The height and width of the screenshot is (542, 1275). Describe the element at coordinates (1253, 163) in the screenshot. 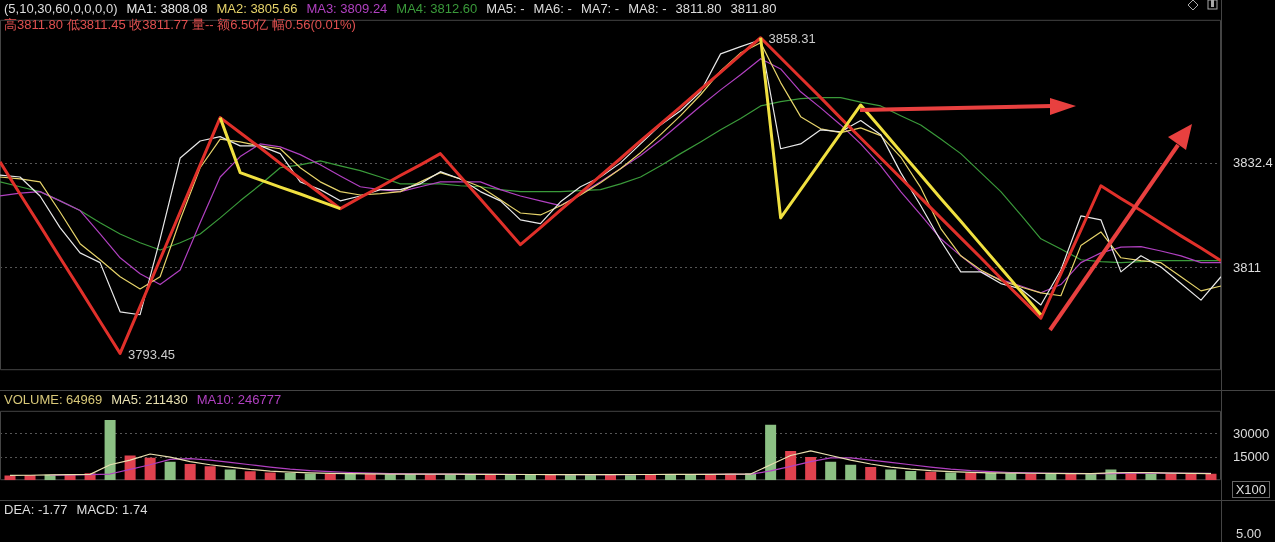

I see `y-tick-label: 3832.4` at that location.